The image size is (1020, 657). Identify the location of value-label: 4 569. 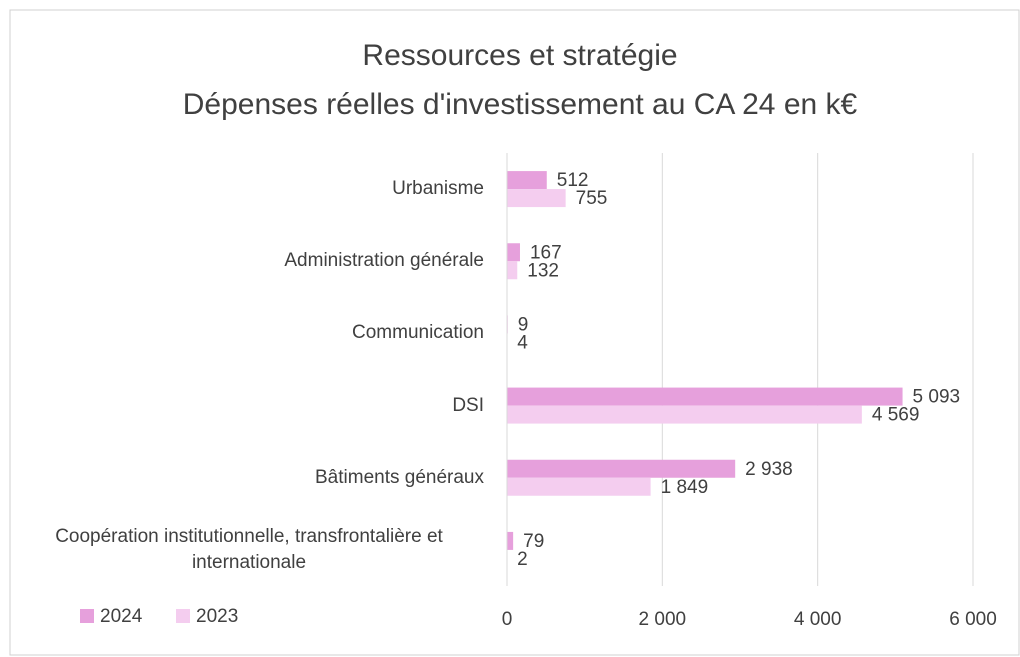
(896, 415).